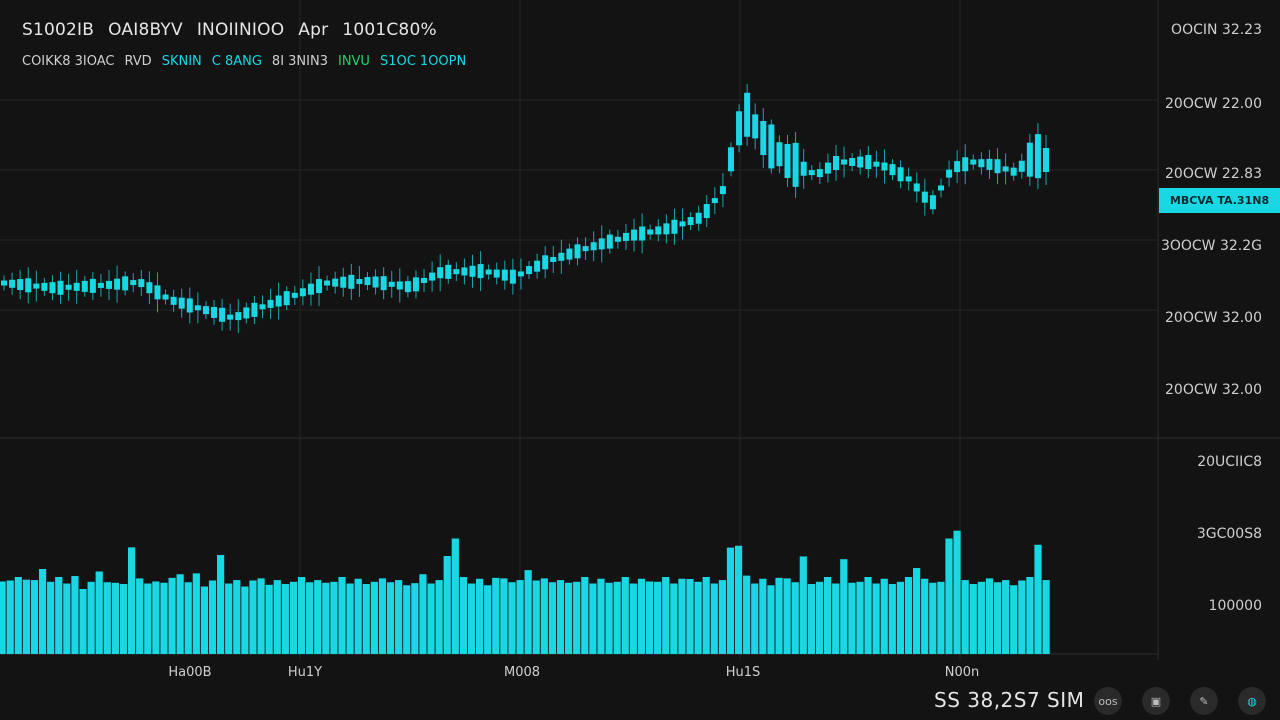 The height and width of the screenshot is (720, 1280). I want to click on ticker-header: S1002IB OAI8BYV INOIINIOO Apr 1001C80%, so click(236, 30).